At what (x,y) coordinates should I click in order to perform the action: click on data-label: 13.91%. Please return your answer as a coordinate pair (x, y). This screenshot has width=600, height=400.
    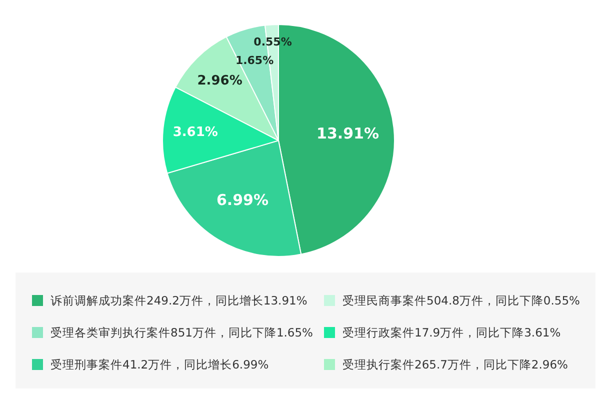
    Looking at the image, I should click on (348, 133).